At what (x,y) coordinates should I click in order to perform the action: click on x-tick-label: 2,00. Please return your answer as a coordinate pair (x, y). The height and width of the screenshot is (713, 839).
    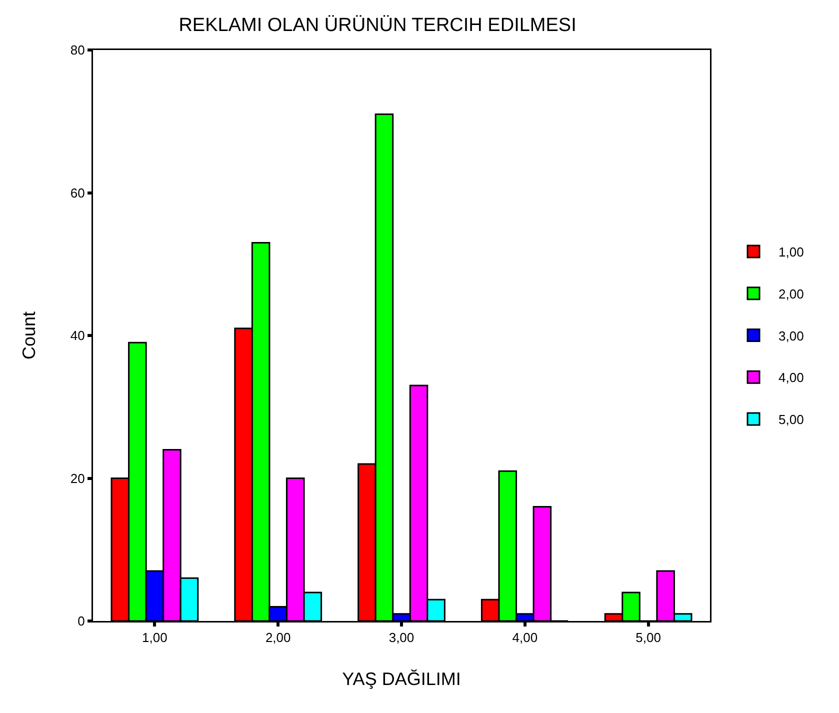
    Looking at the image, I should click on (278, 638).